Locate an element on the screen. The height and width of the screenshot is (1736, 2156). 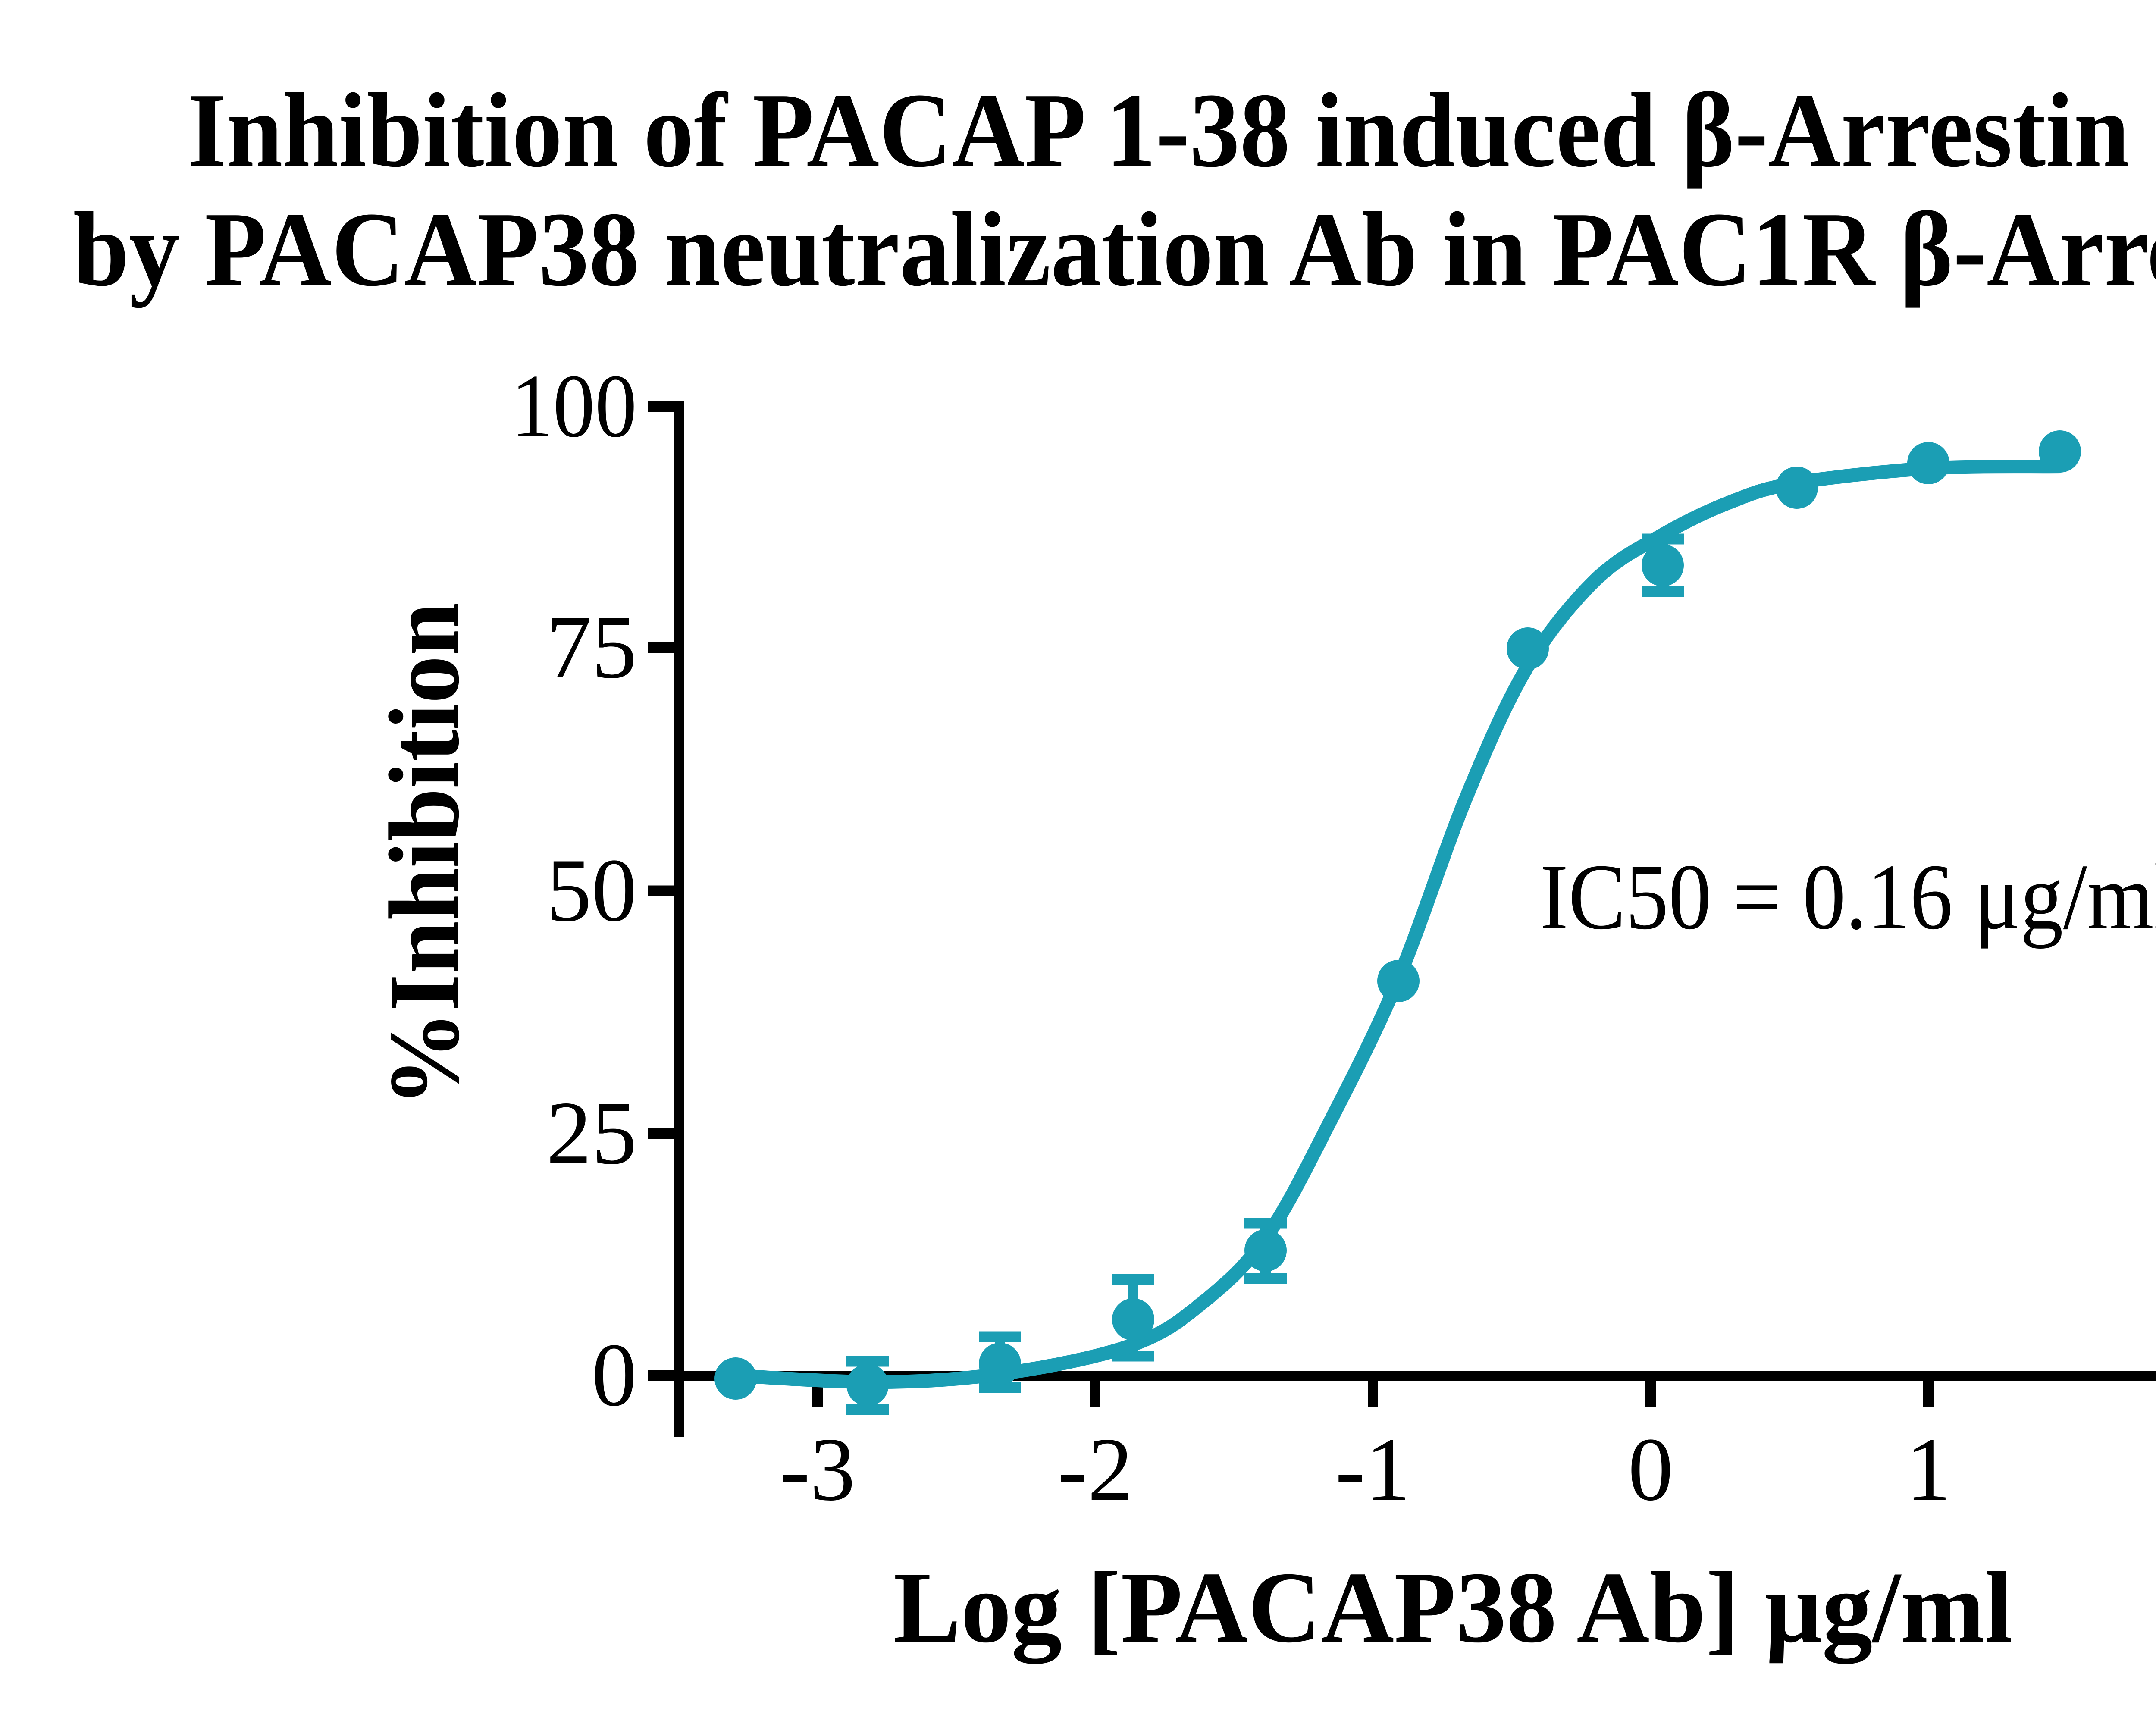
svg-text: 25 is located at coordinates (591, 1133).